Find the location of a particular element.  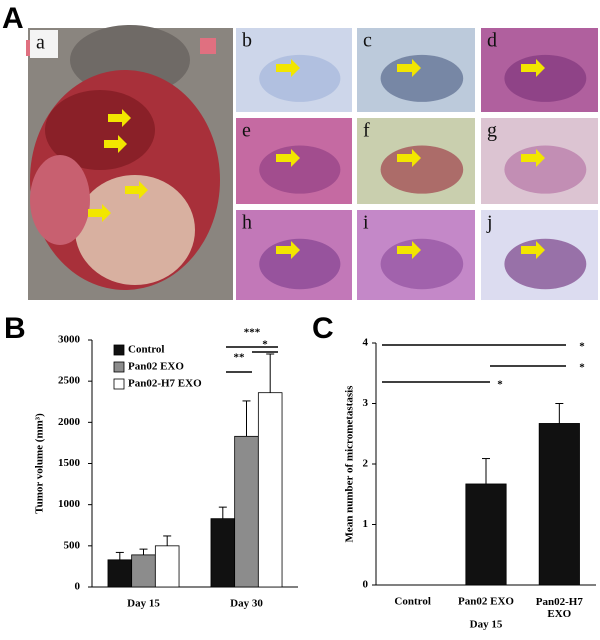

significance-label: ** is located at coordinates (240, 358).